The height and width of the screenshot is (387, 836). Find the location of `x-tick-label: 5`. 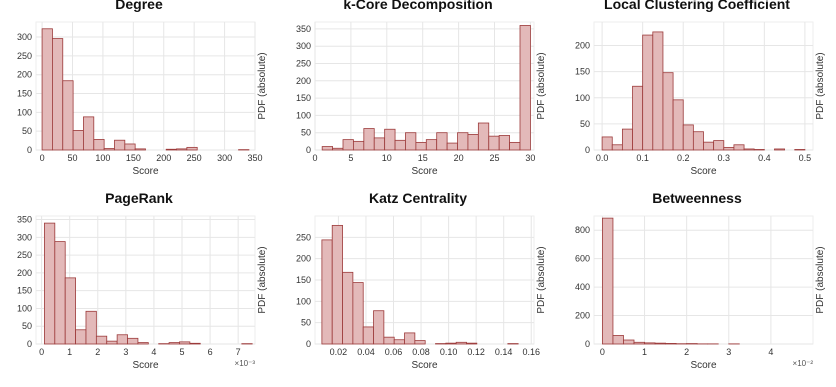

x-tick-label: 5 is located at coordinates (181, 352).